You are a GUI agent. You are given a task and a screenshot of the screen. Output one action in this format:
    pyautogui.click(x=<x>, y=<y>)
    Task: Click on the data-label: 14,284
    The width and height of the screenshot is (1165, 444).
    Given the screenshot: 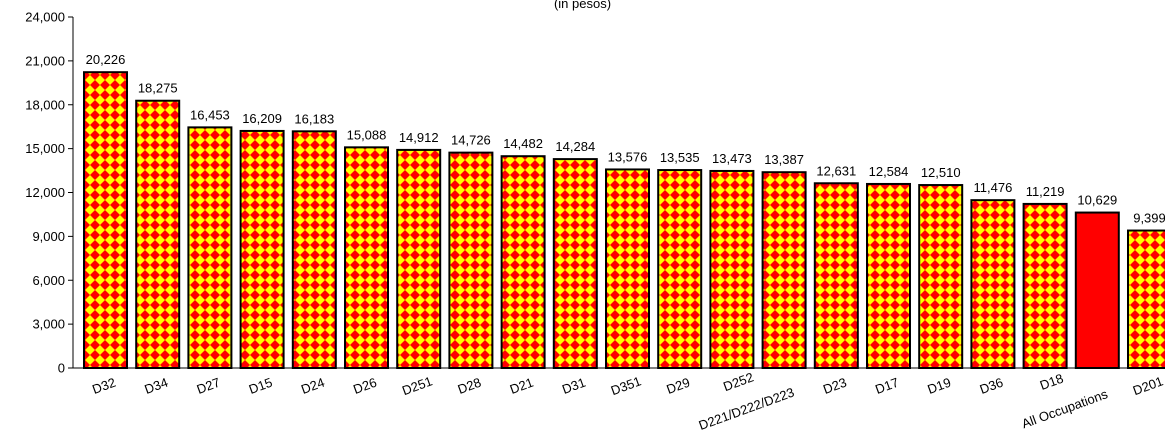 What is the action you would take?
    pyautogui.click(x=575, y=146)
    